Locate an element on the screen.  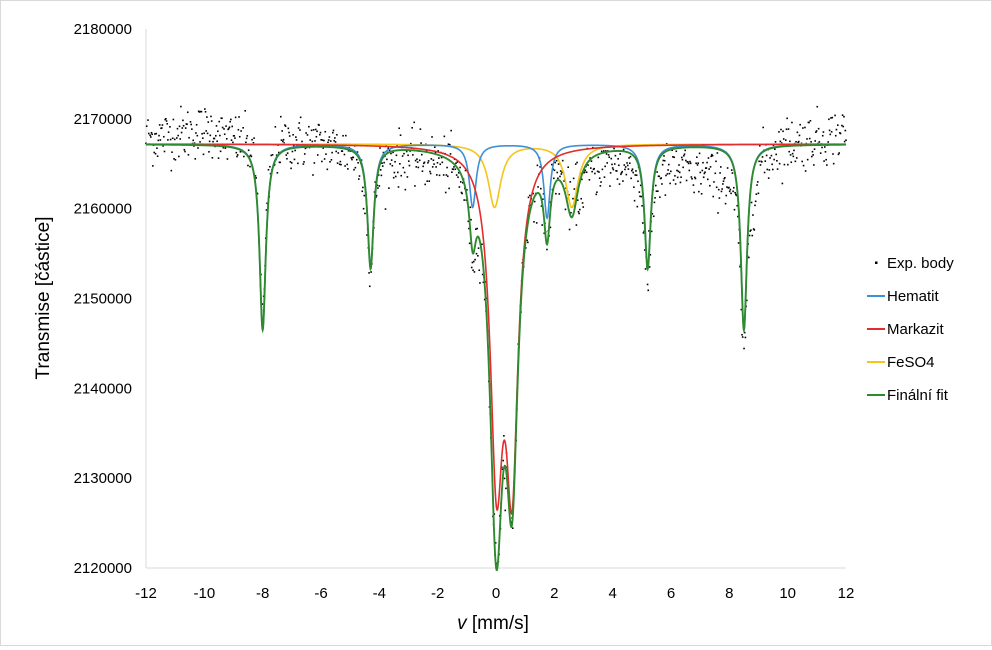
x-axis-title: v [mm/s] is located at coordinates (493, 623).